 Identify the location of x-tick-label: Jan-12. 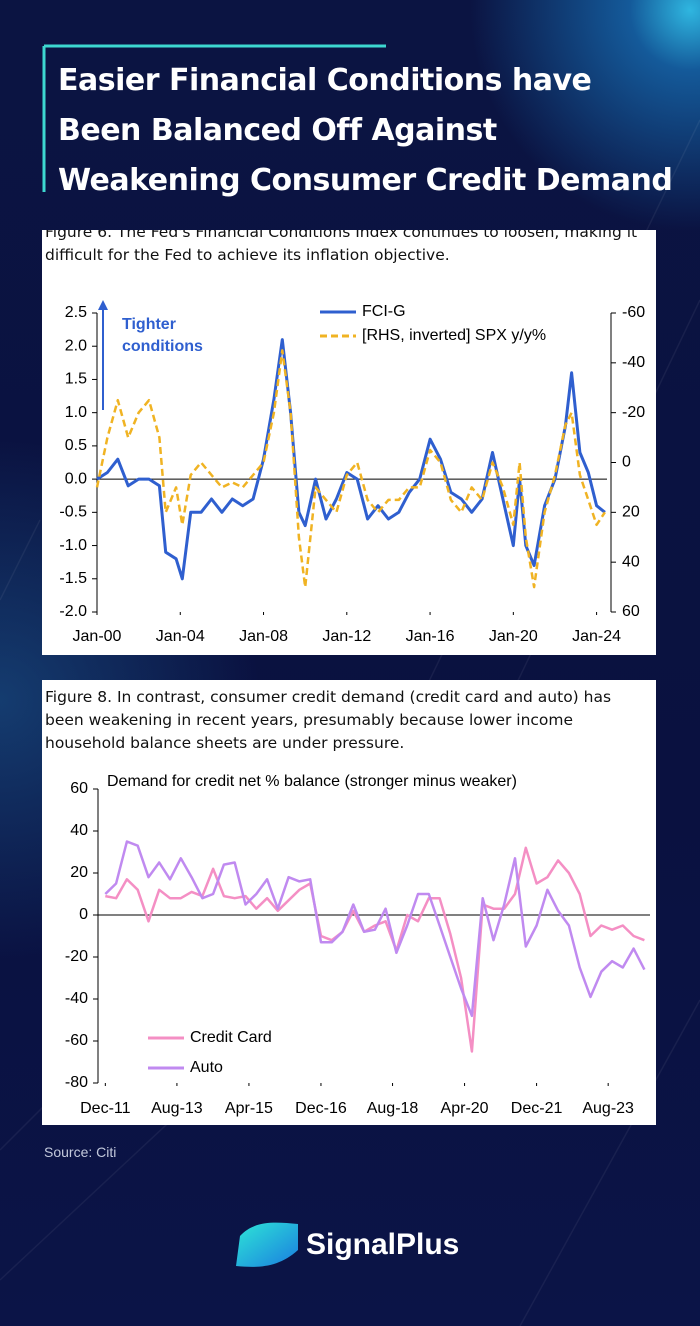
(346, 636).